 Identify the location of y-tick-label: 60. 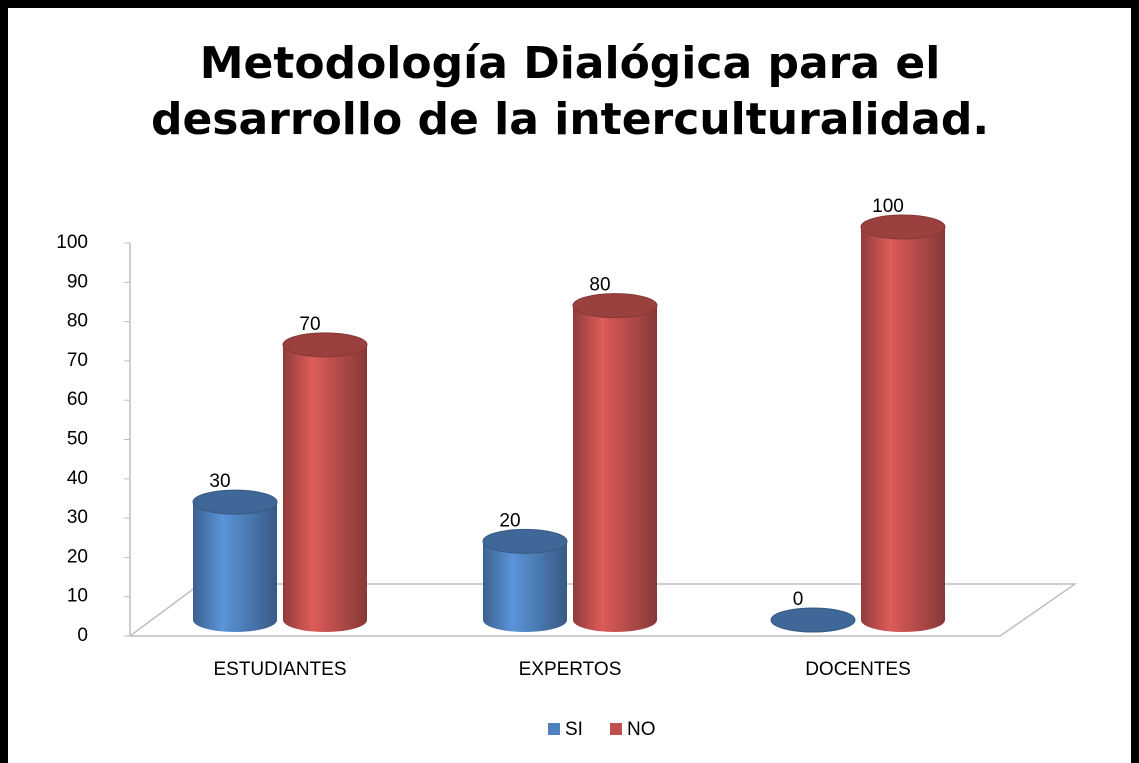
(77, 399).